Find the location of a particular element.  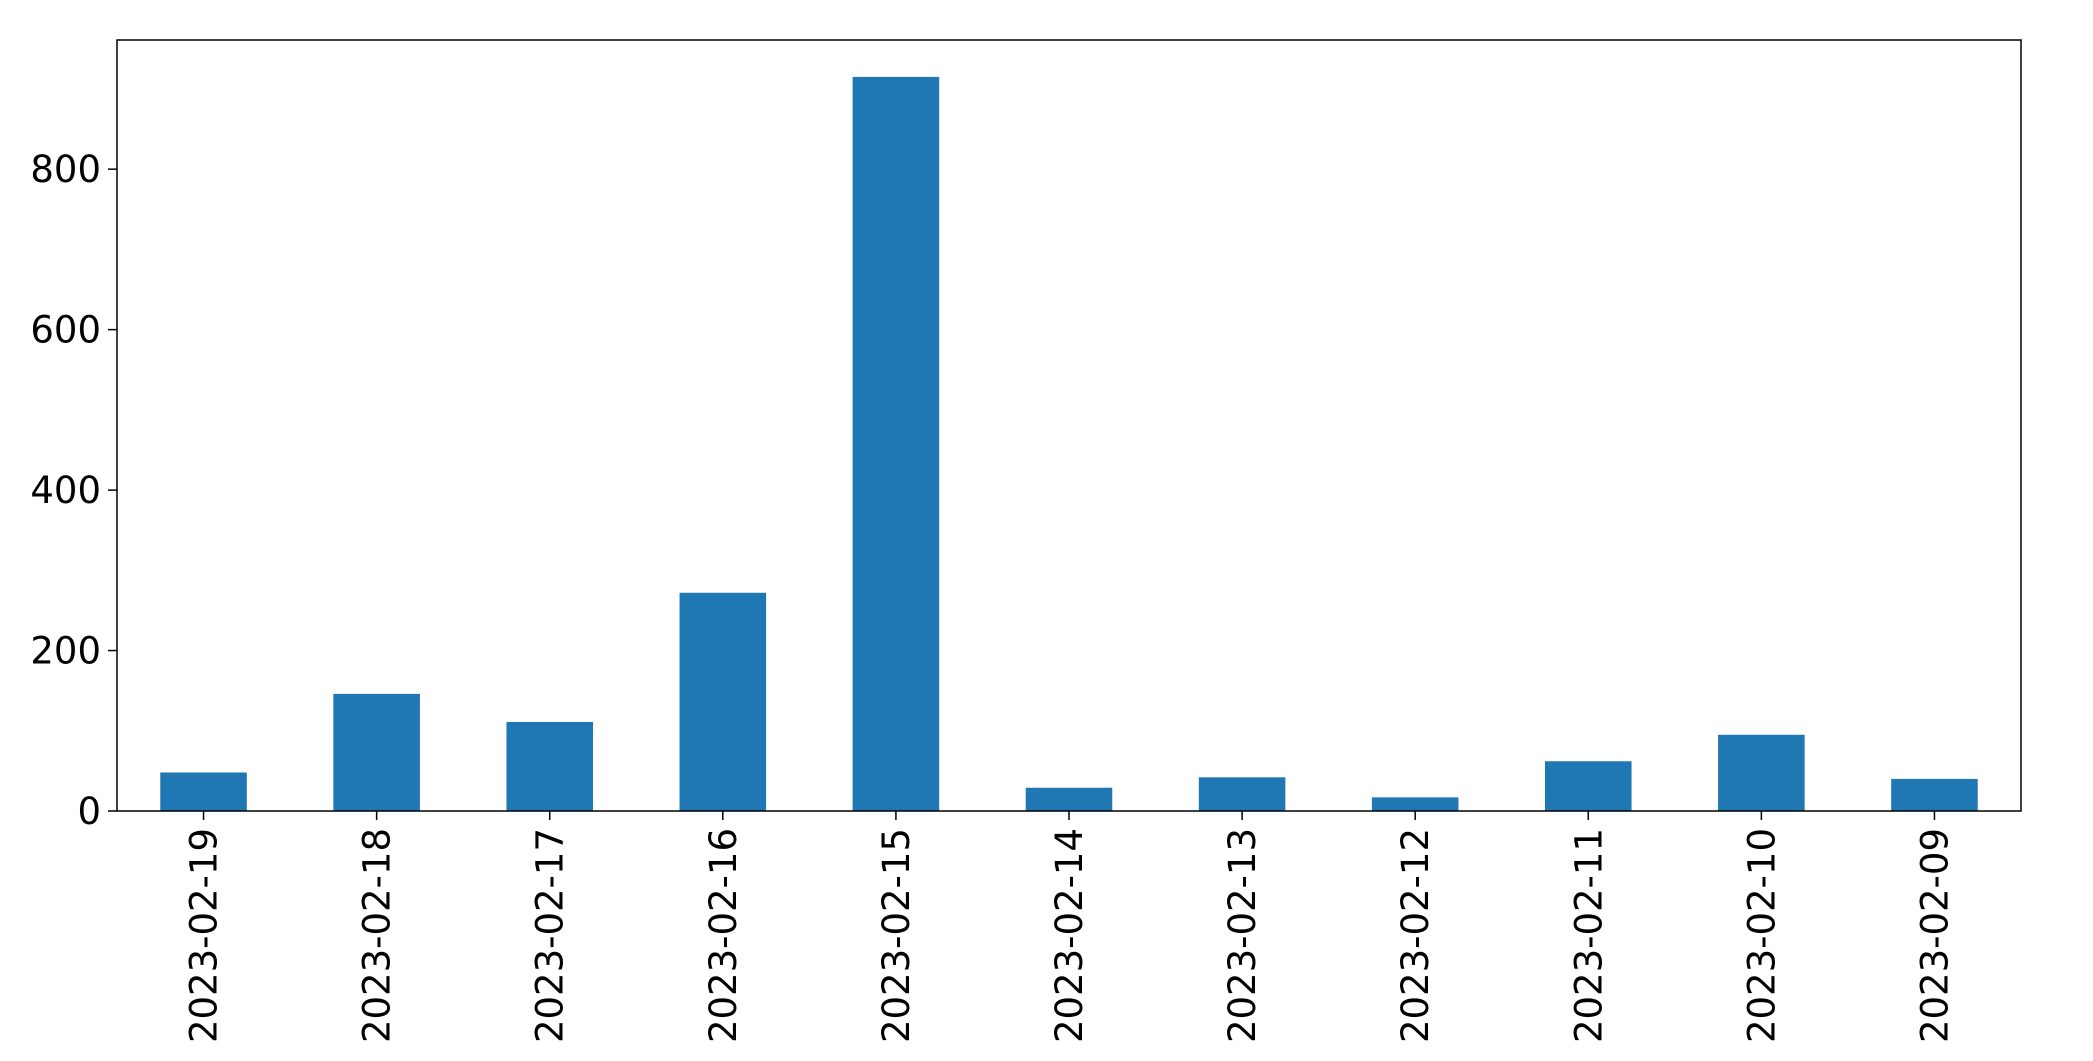

y-axis: 0 200 400 600 800 is located at coordinates (73, 490).